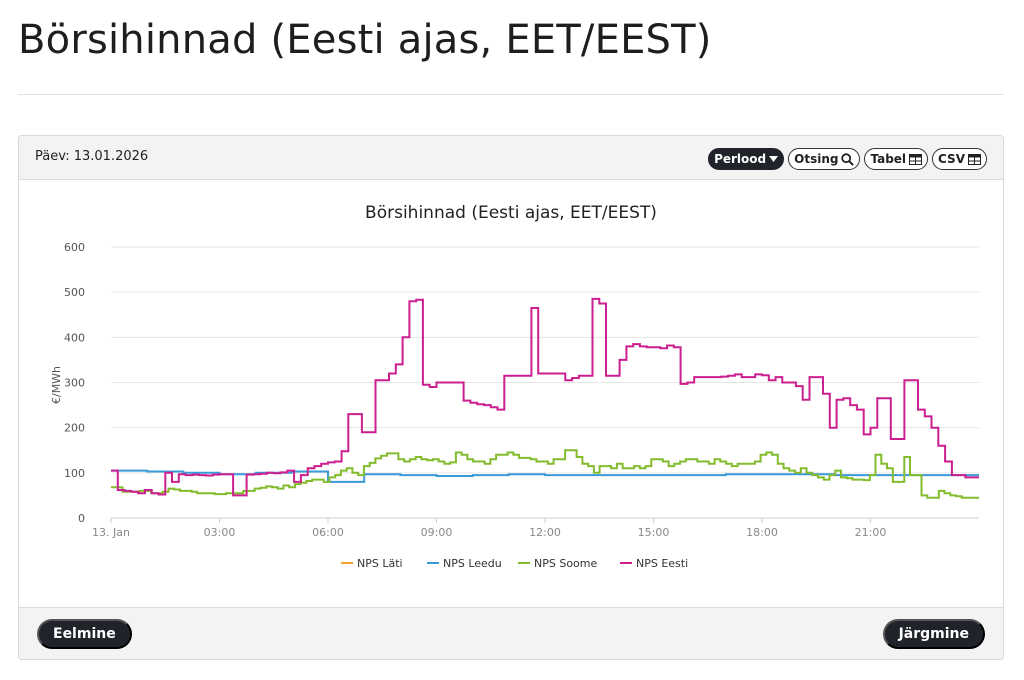 This screenshot has width=1024, height=680. I want to click on csv-button: CSV, so click(959, 159).